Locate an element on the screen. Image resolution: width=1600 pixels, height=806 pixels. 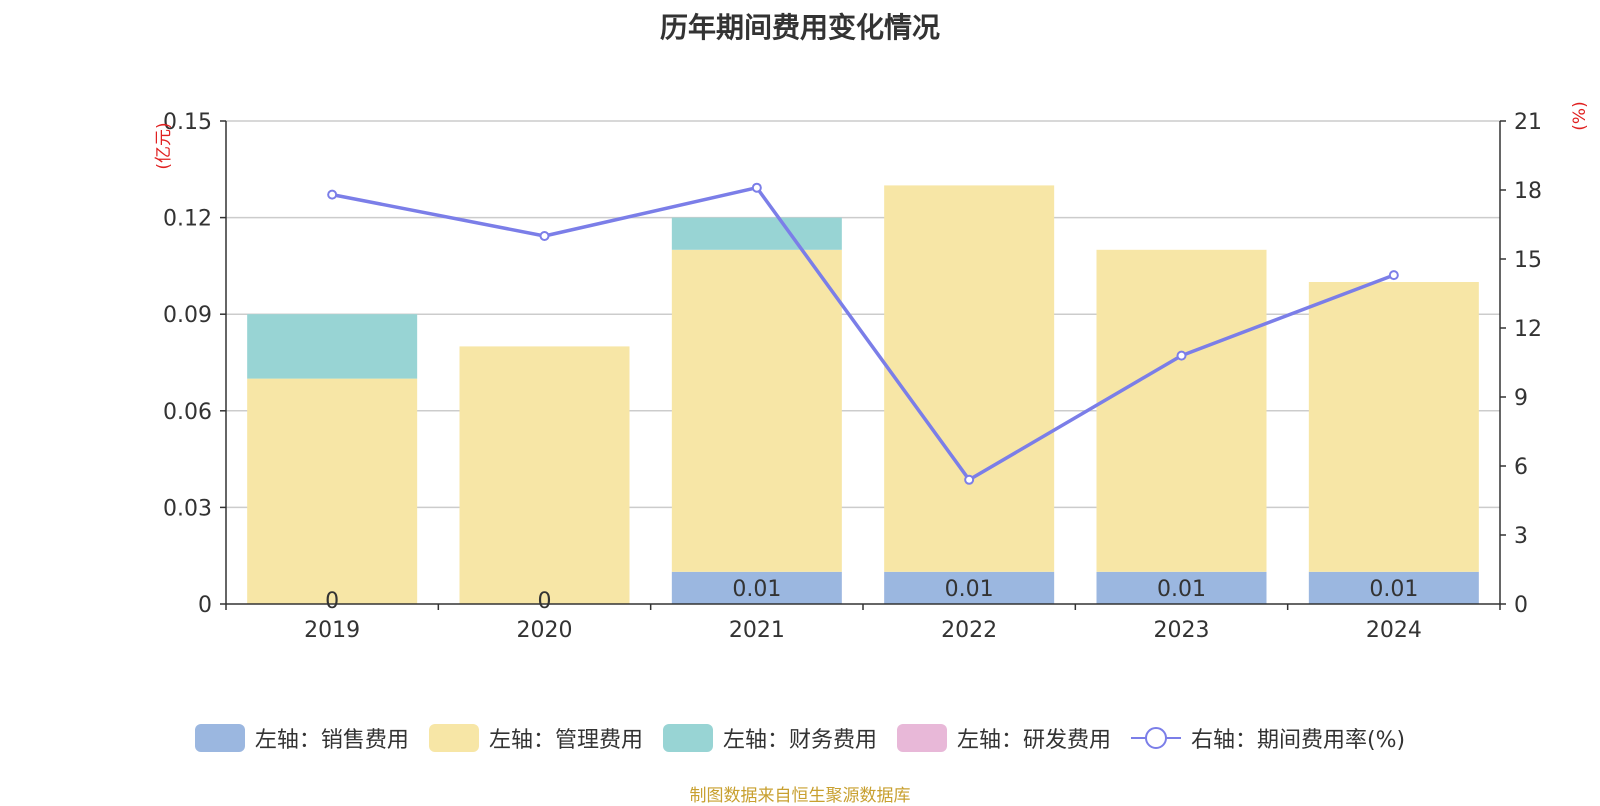
left-tick-label: 0 is located at coordinates (205, 605).